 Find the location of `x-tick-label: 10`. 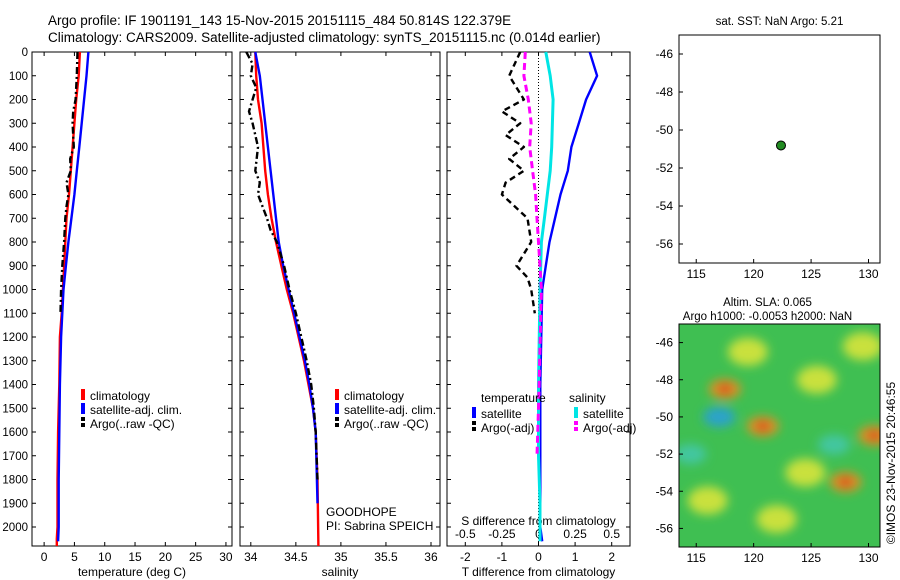

x-tick-label: 10 is located at coordinates (105, 557).